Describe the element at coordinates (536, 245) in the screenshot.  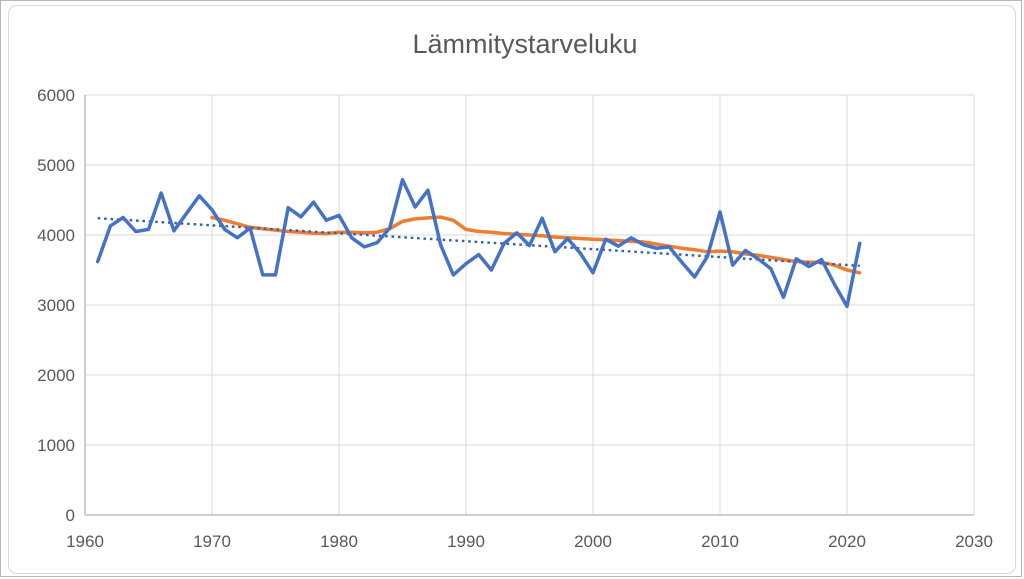
I see `moving-average-line` at that location.